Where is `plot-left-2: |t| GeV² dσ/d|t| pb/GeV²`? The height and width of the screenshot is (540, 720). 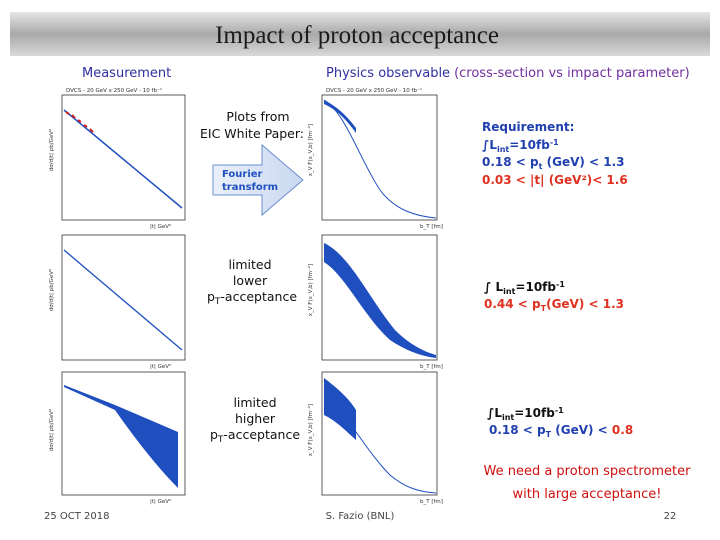
plot-left-2: |t| GeV² dσ/d|t| pb/GeV² is located at coordinates (117, 302).